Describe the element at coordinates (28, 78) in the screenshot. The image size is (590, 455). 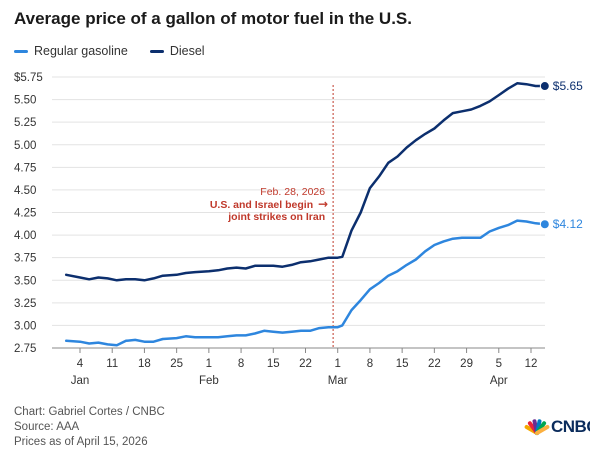
I see `y-tick-label: $5.75` at that location.